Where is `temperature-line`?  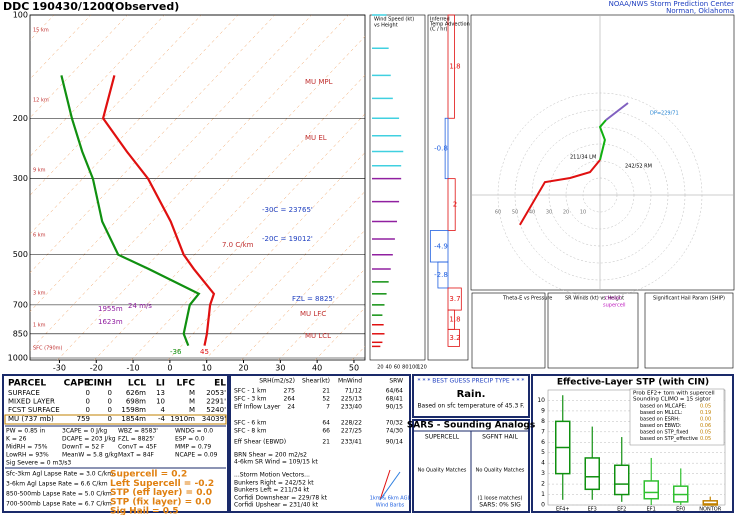 temperature-line is located at coordinates (158, 210).